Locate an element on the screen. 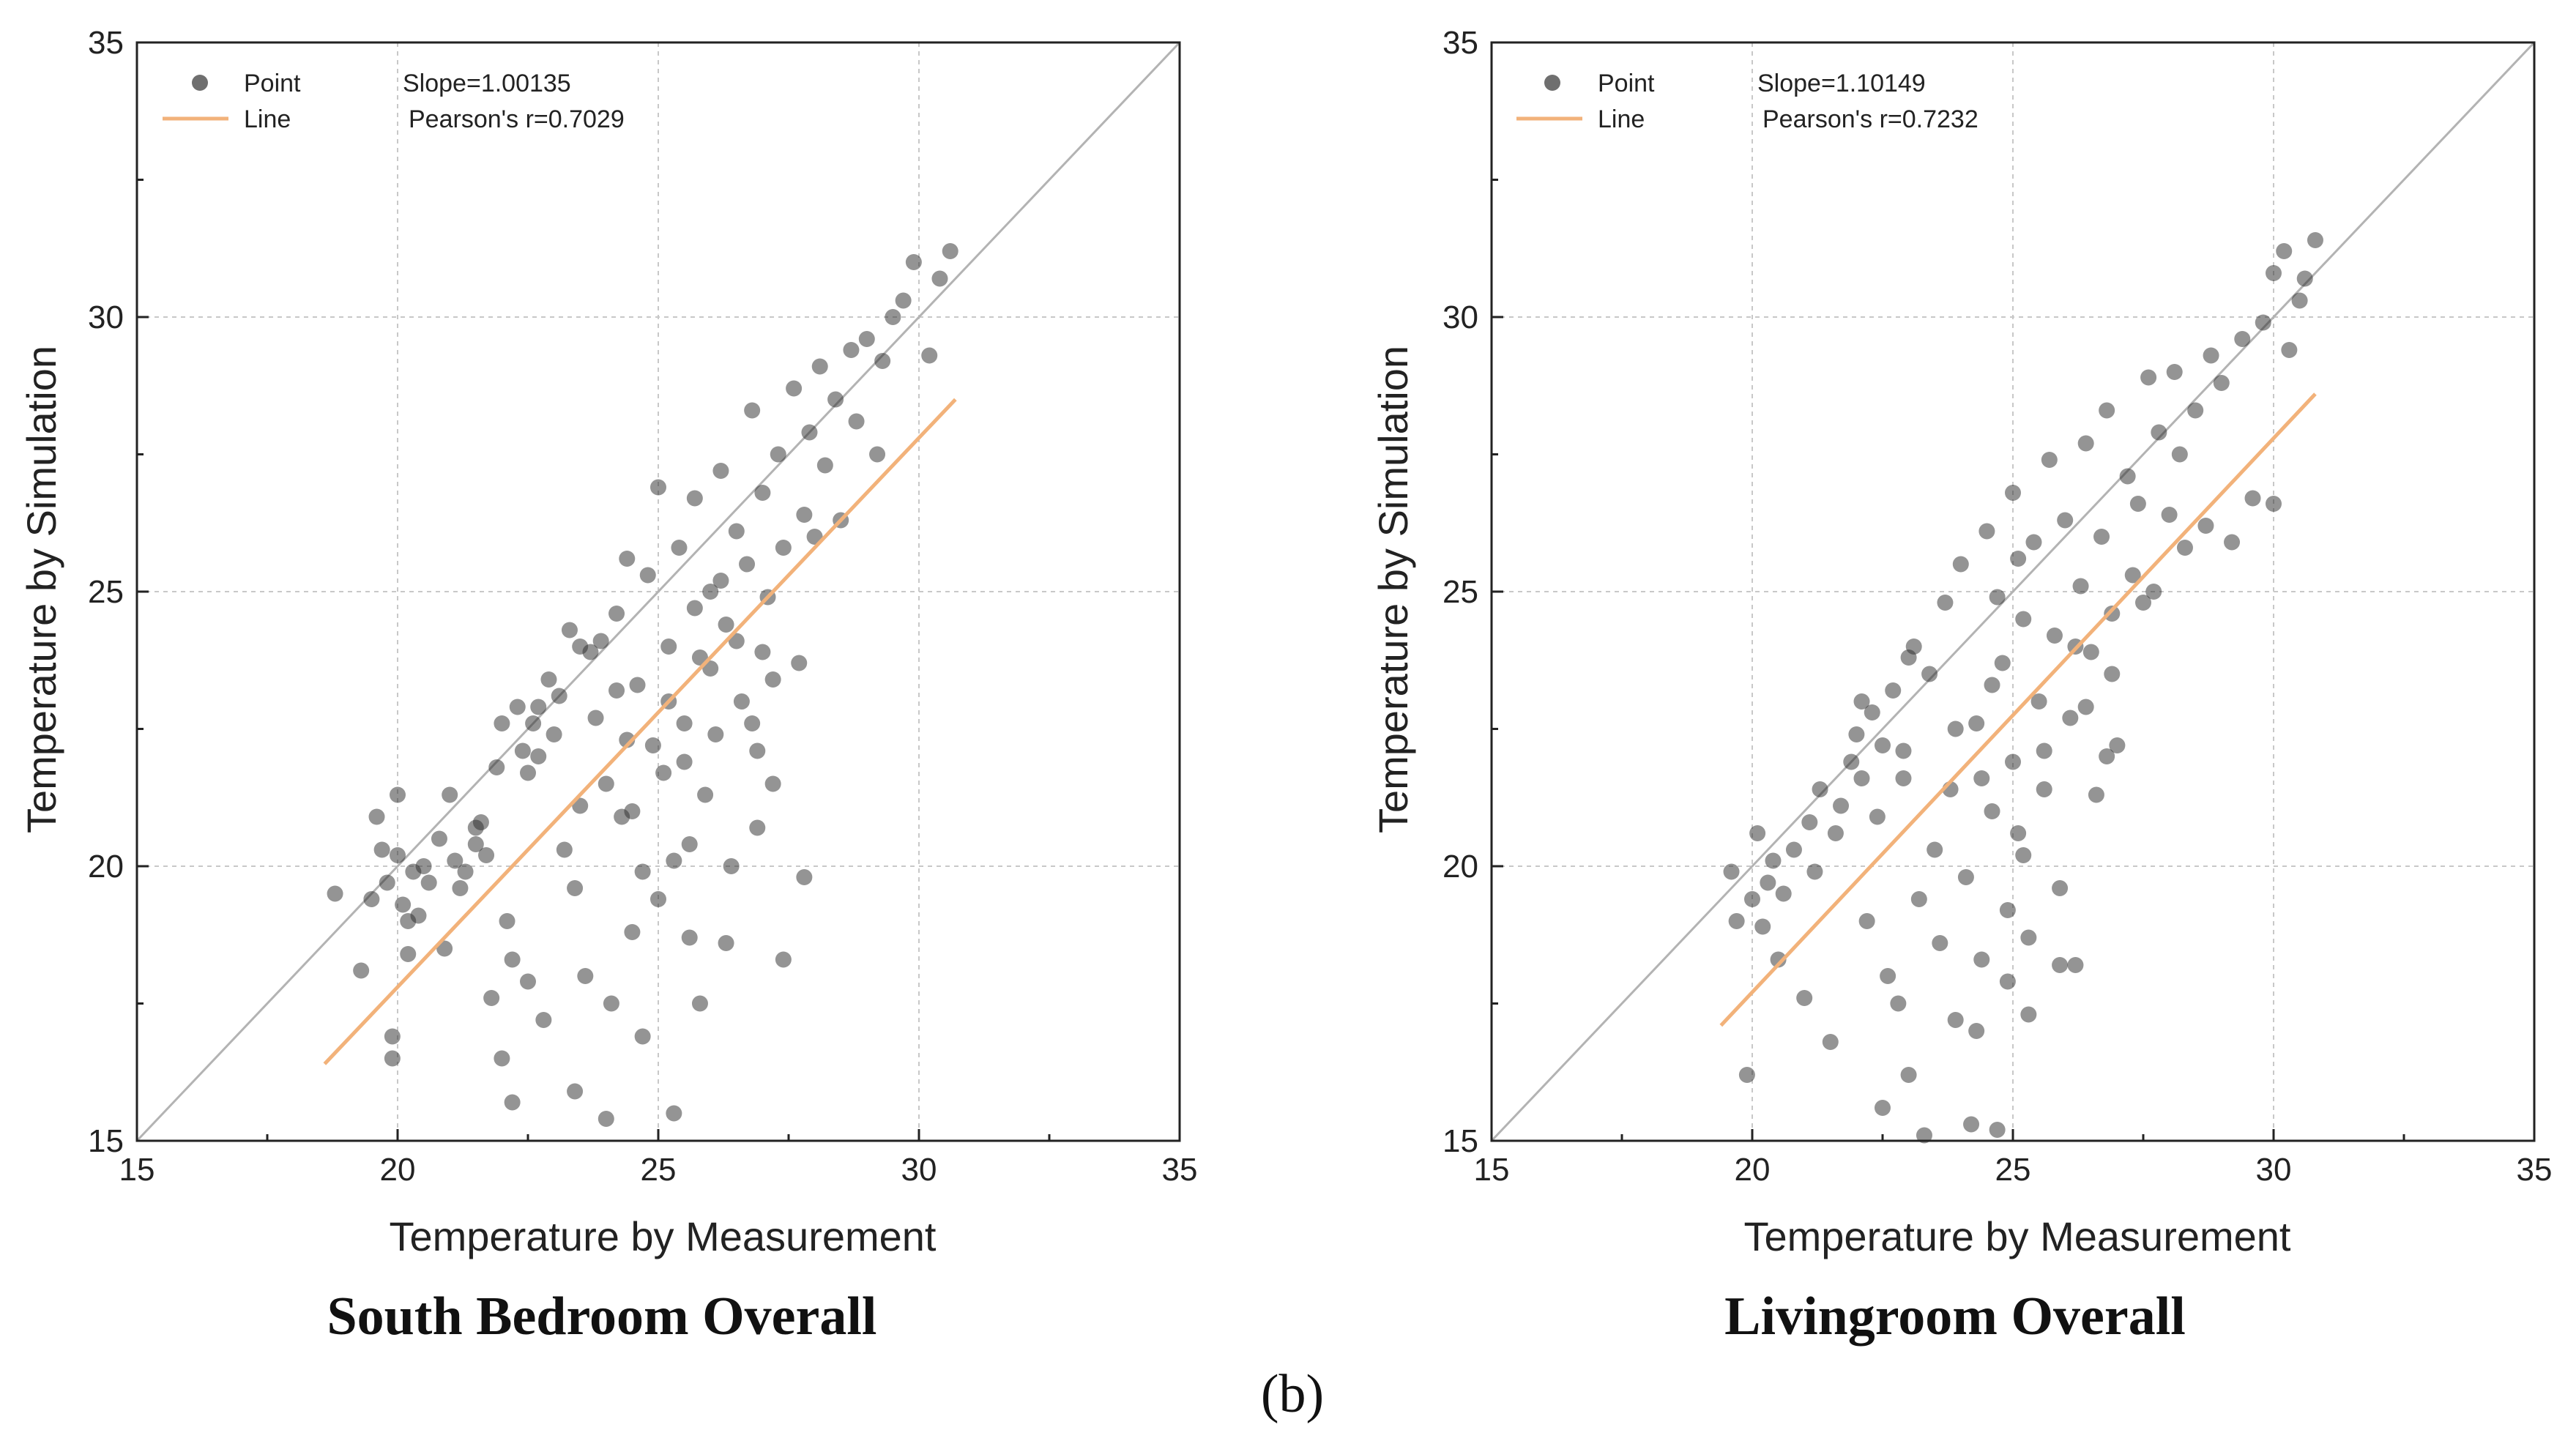 This screenshot has width=2576, height=1441. legend-line-label: Line is located at coordinates (267, 119).